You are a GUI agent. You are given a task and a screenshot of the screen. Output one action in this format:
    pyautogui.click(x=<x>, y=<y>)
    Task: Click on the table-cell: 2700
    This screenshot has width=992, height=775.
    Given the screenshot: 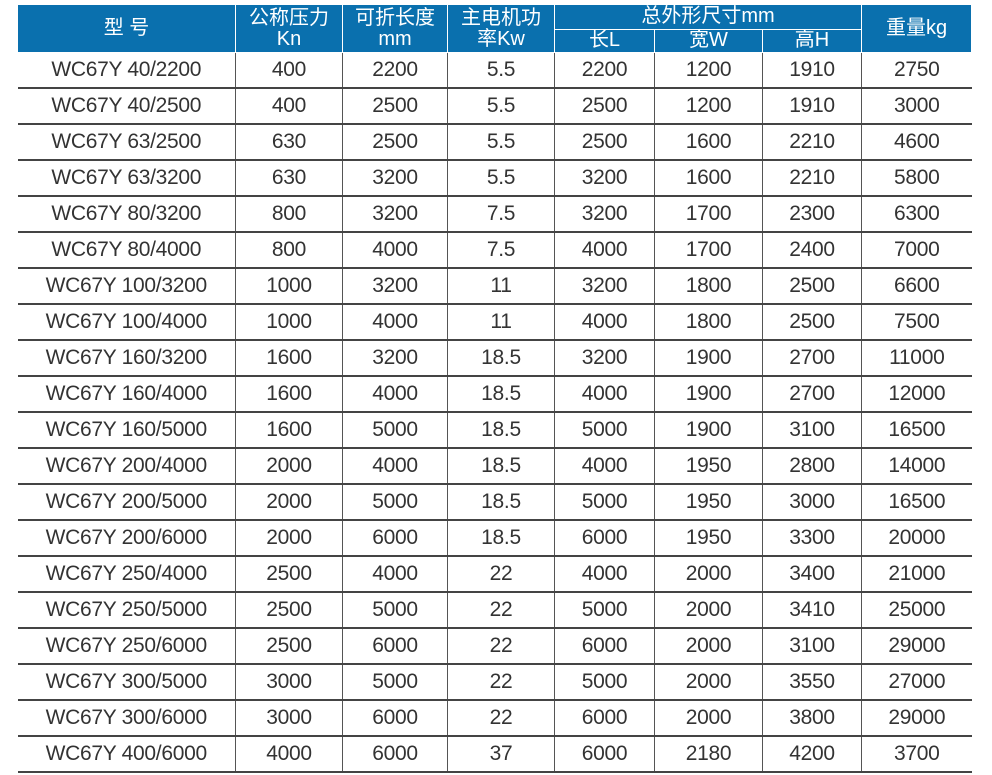 What is the action you would take?
    pyautogui.click(x=812, y=394)
    